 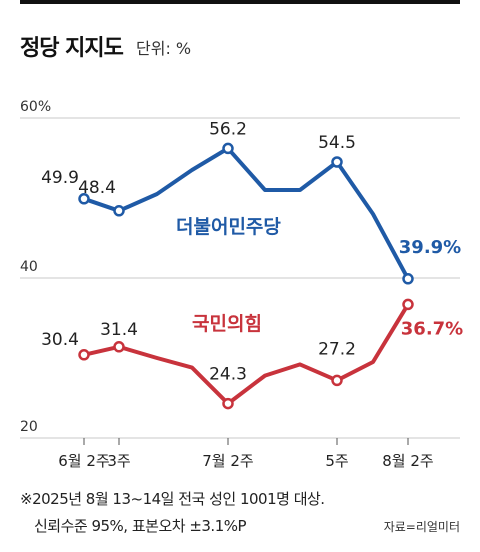 I want to click on footnote-survey: ※2025년 8월 13~14일 전국 성인 1001명 대상., so click(x=172, y=499).